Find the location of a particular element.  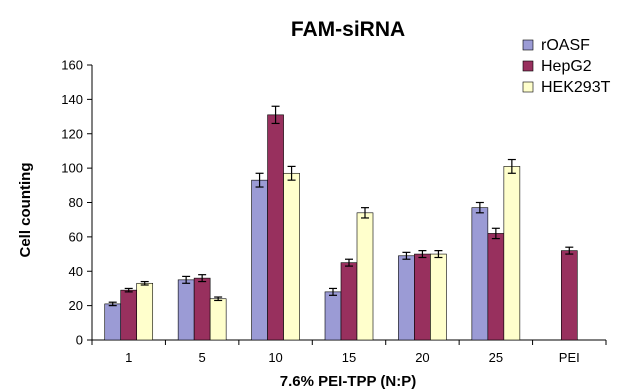

y-tick-label: 140 is located at coordinates (72, 99).